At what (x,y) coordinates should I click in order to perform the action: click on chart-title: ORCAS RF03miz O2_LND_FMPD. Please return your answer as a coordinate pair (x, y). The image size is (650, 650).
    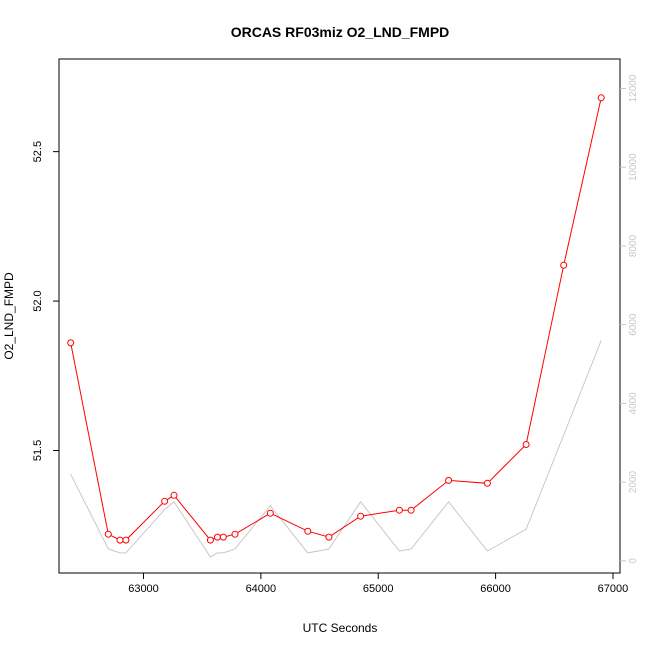
    Looking at the image, I should click on (340, 32).